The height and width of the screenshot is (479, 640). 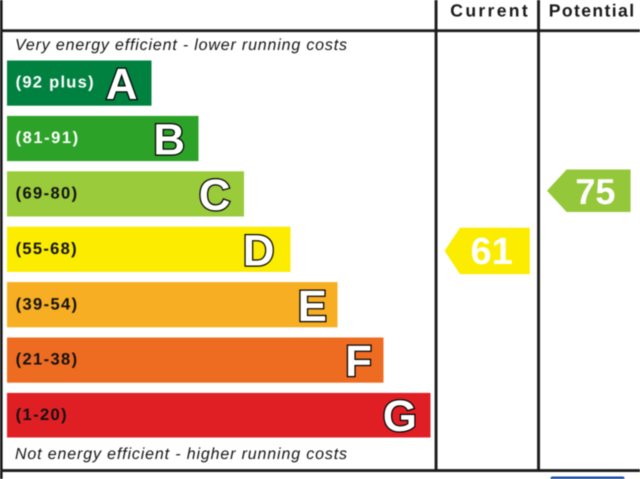 What do you see at coordinates (215, 195) in the screenshot?
I see `svg-text: C` at bounding box center [215, 195].